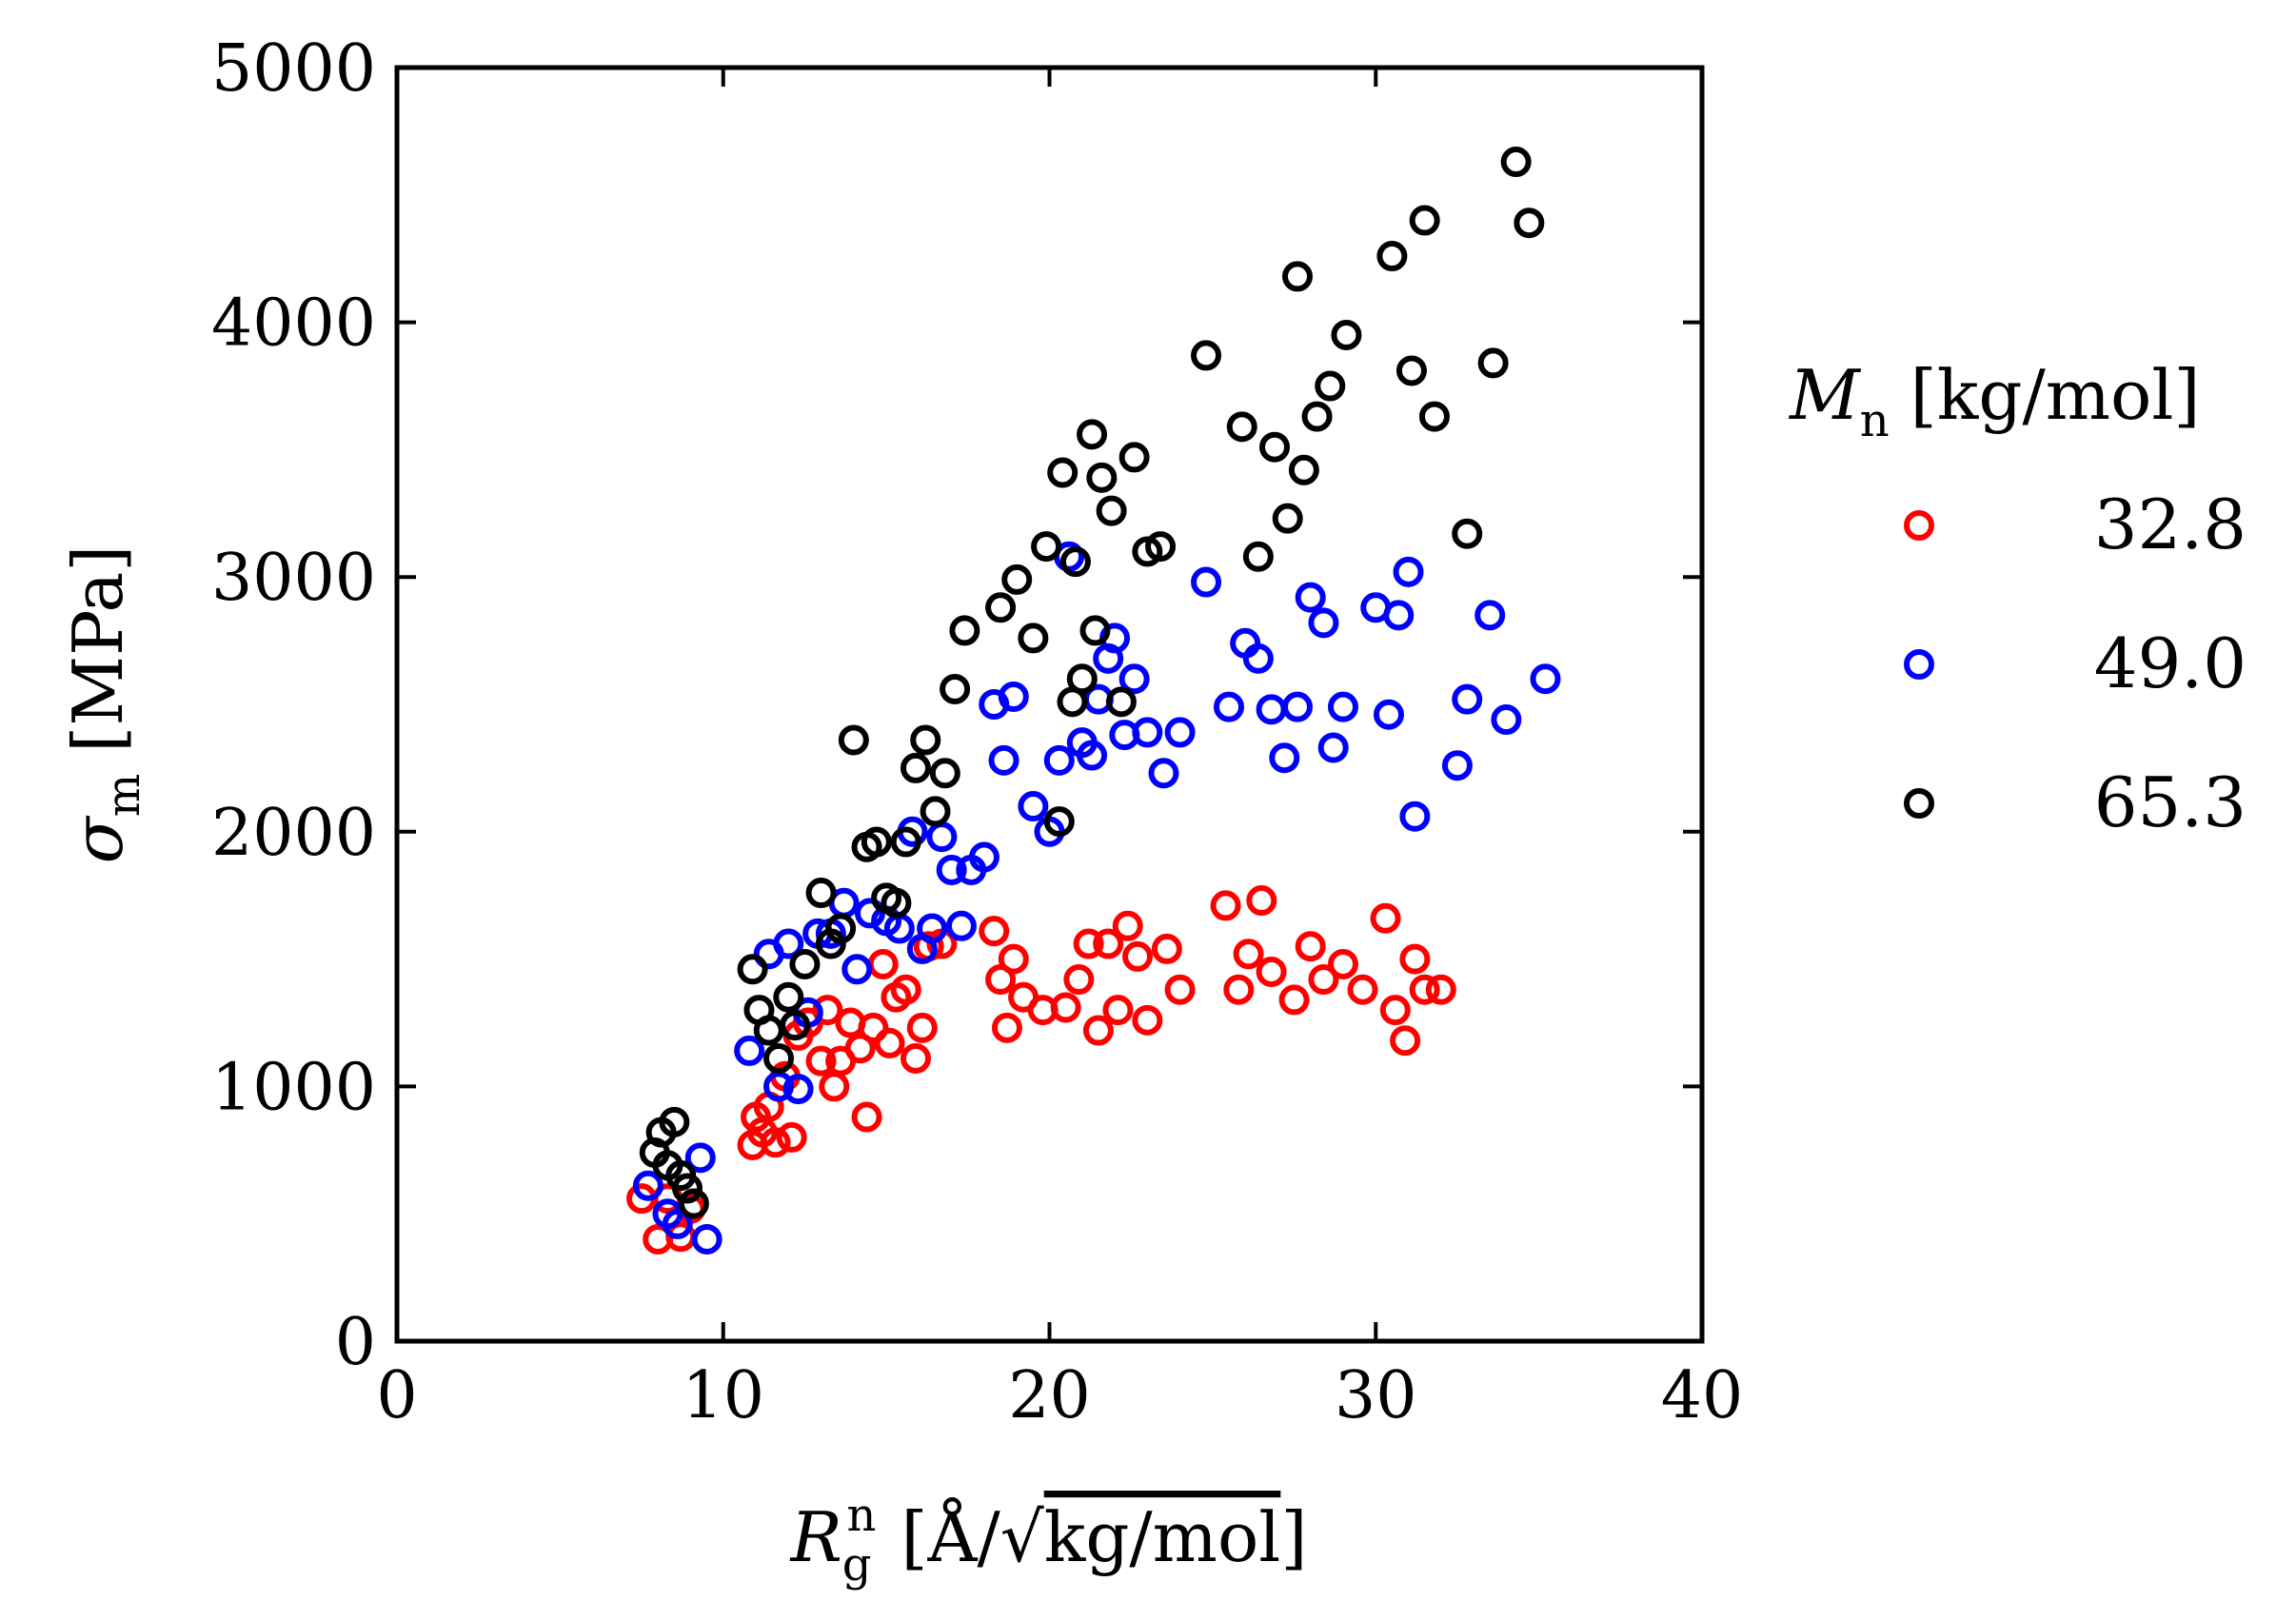 The height and width of the screenshot is (1621, 2296). Describe the element at coordinates (293, 324) in the screenshot. I see `y-tick-label: 4000` at that location.